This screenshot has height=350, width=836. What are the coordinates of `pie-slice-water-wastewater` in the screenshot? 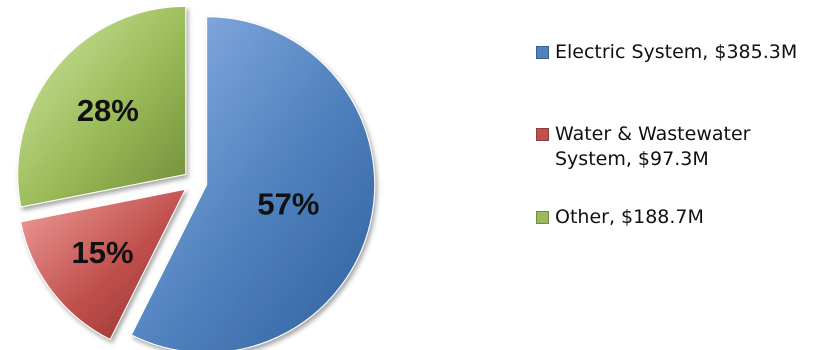 It's located at (103, 264).